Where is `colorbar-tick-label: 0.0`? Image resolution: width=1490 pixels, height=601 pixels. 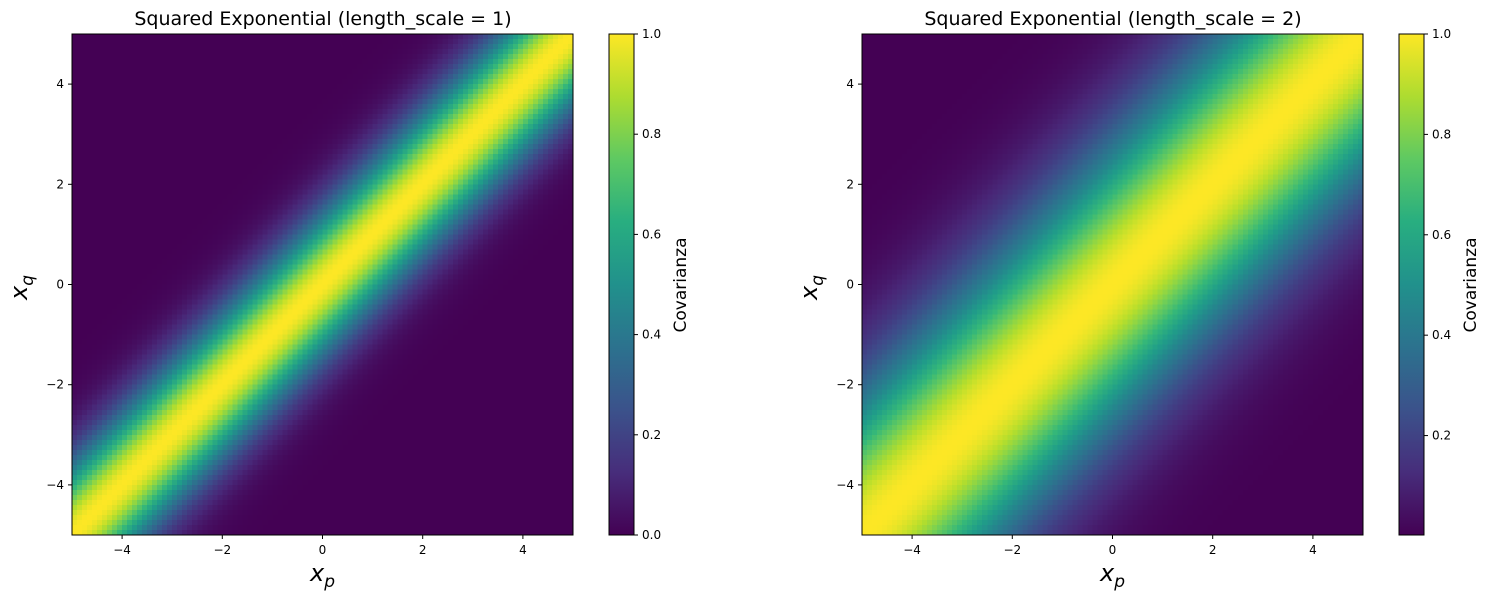 colorbar-tick-label: 0.0 is located at coordinates (651, 535).